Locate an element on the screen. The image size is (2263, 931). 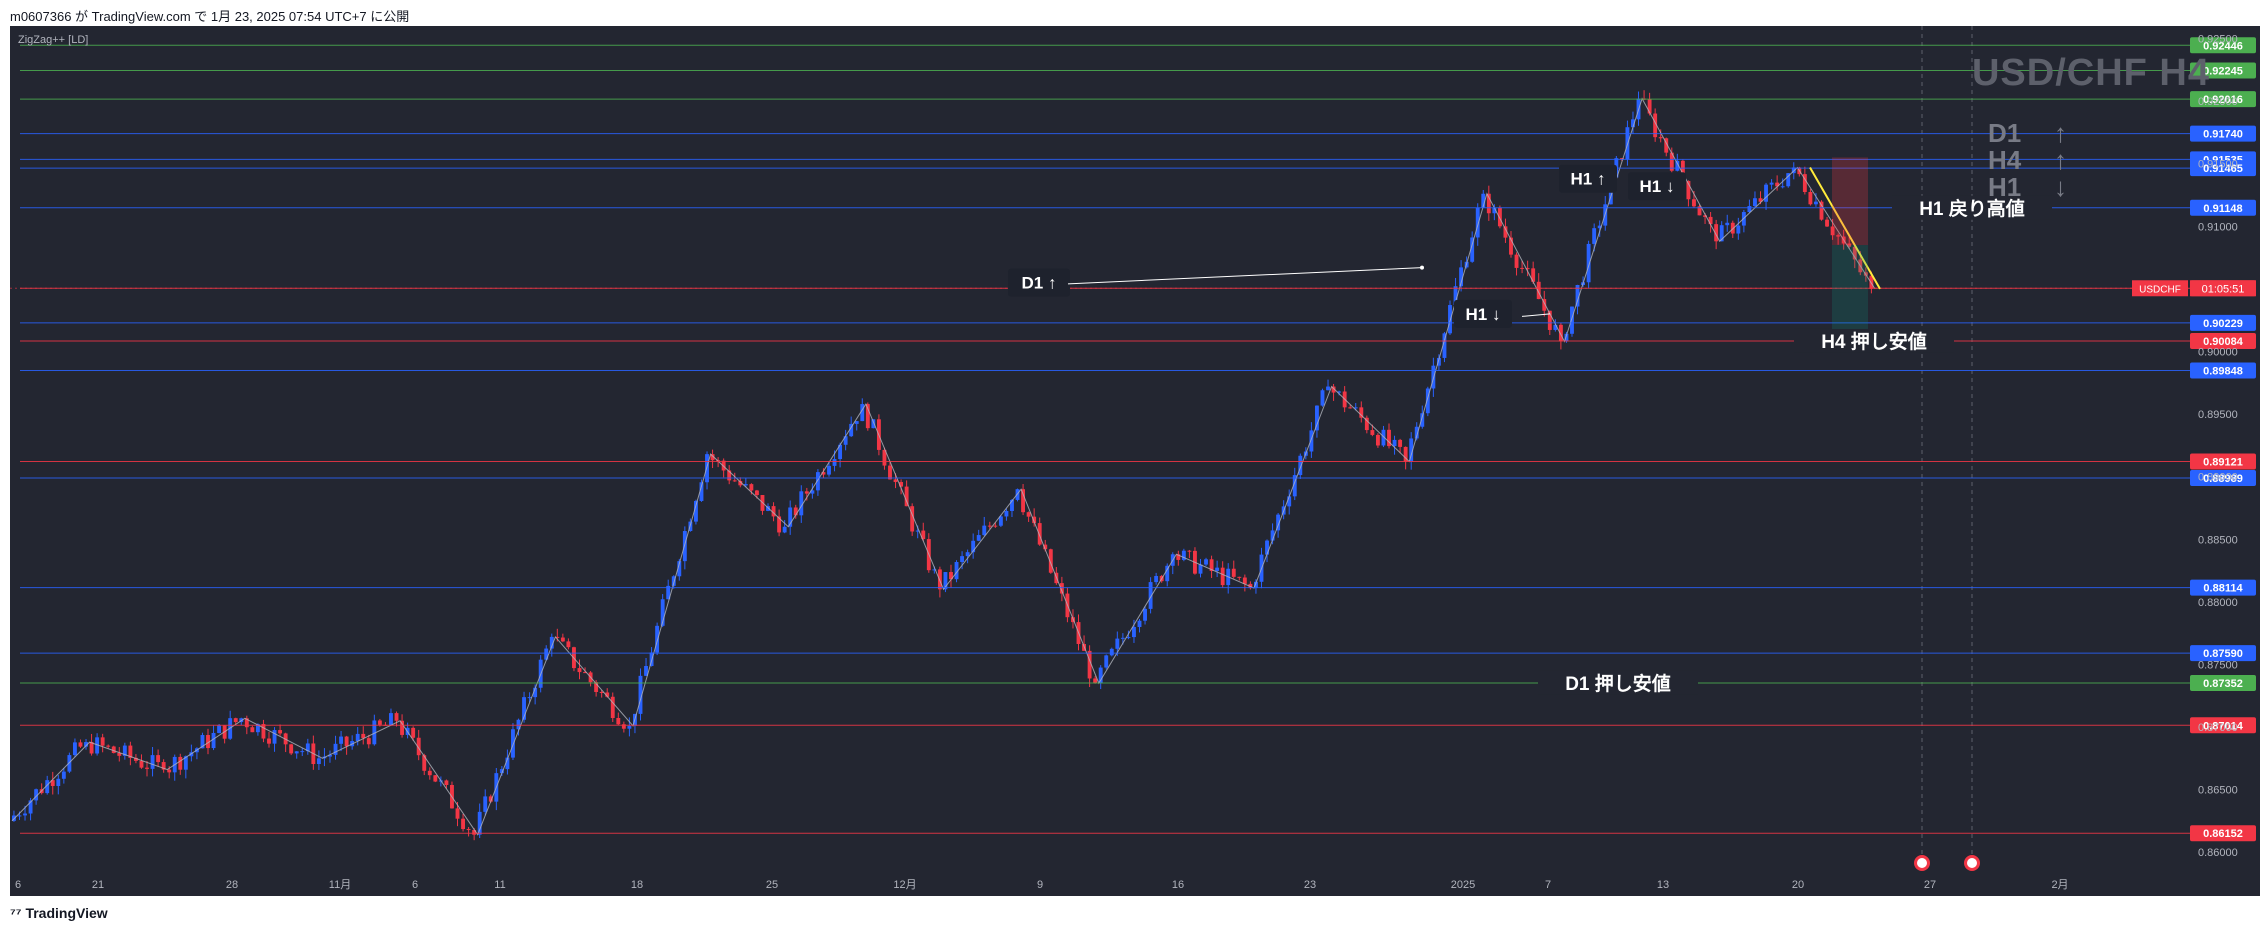
level-label-bg is located at coordinates (1618, 682).